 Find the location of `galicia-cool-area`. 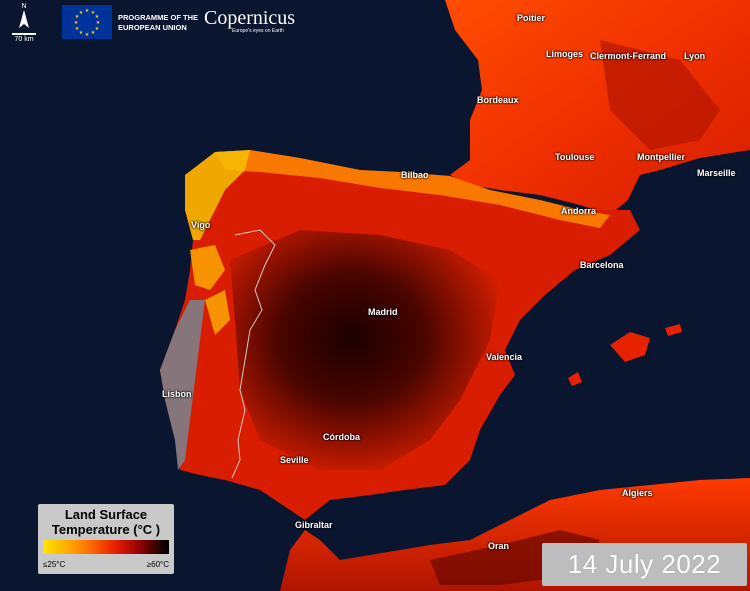

galicia-cool-area is located at coordinates (217, 195).